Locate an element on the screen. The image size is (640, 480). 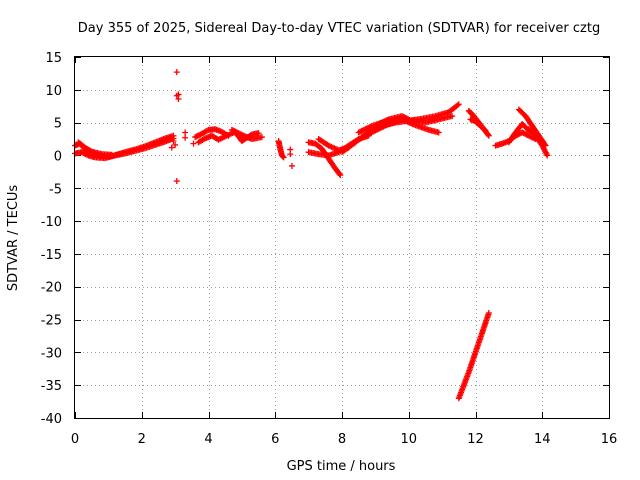
y-tick-label: -25 is located at coordinates (51, 321).